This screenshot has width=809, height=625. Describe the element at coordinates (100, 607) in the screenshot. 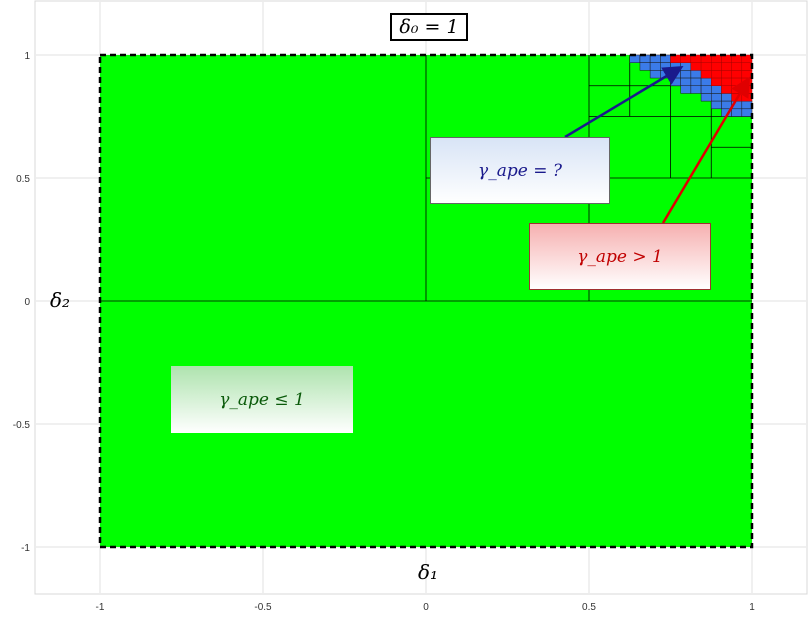

I see `x-tick-label: -1` at that location.